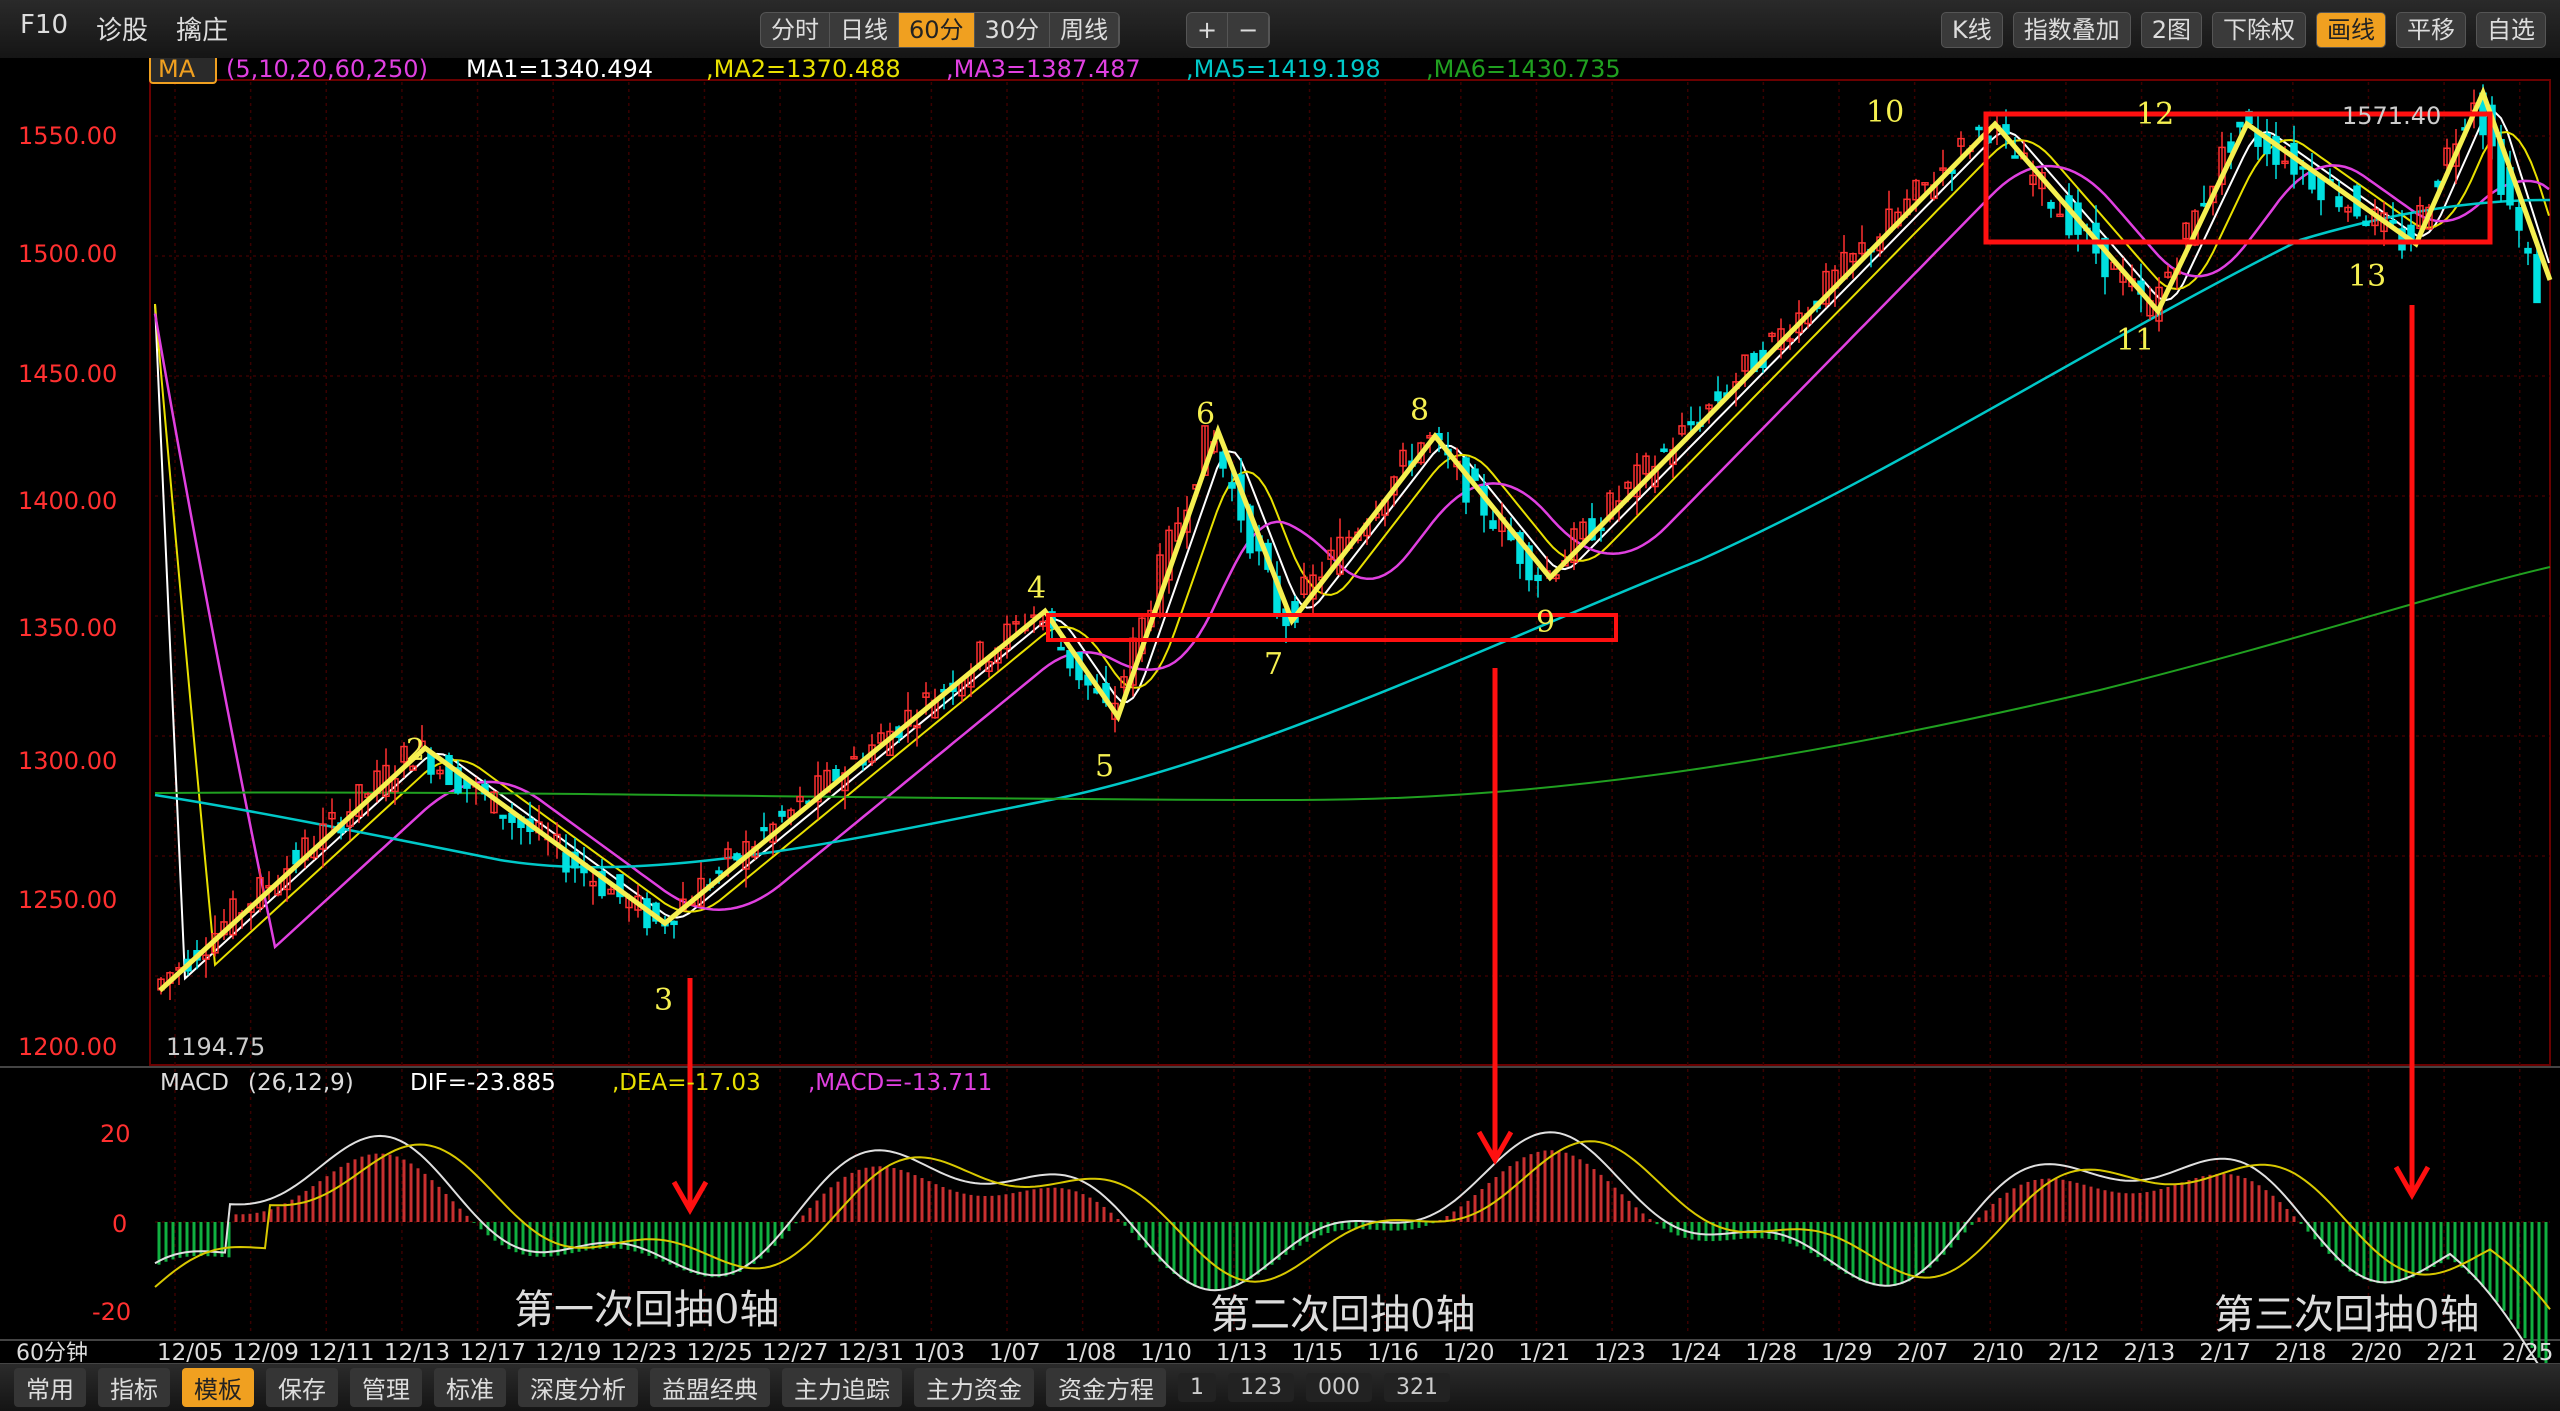 Image resolution: width=2560 pixels, height=1411 pixels. What do you see at coordinates (1085, 30) in the screenshot?
I see `tab-weekly: 周线` at bounding box center [1085, 30].